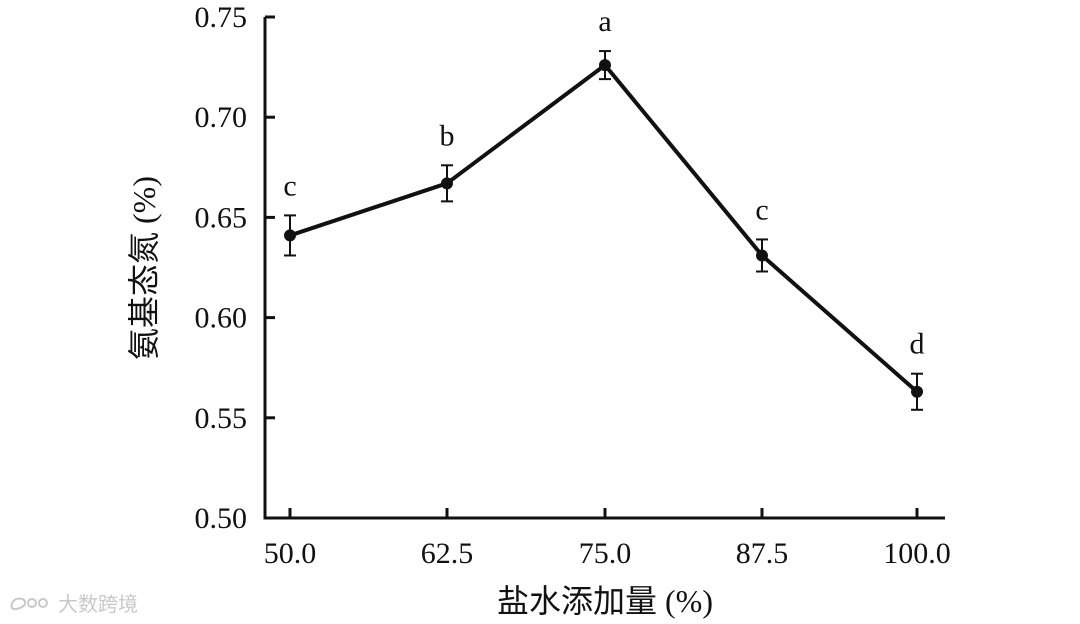 The image size is (1080, 624). I want to click on significance-label: d, so click(917, 344).